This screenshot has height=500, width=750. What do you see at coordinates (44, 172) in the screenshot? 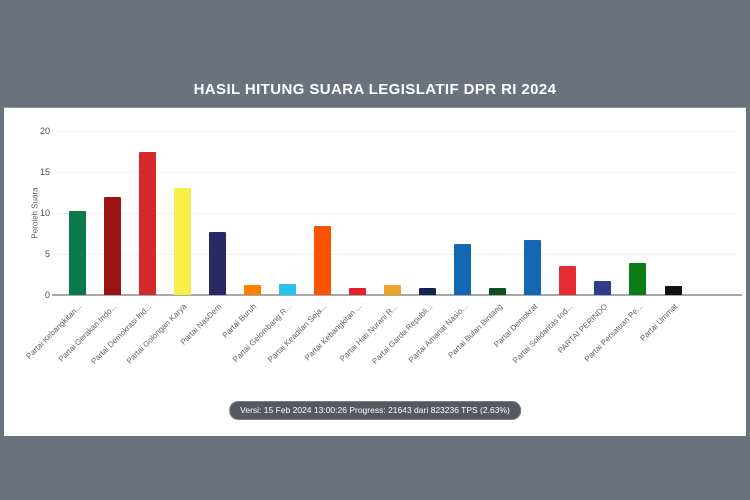
I see `y-tick-label: 15` at bounding box center [44, 172].